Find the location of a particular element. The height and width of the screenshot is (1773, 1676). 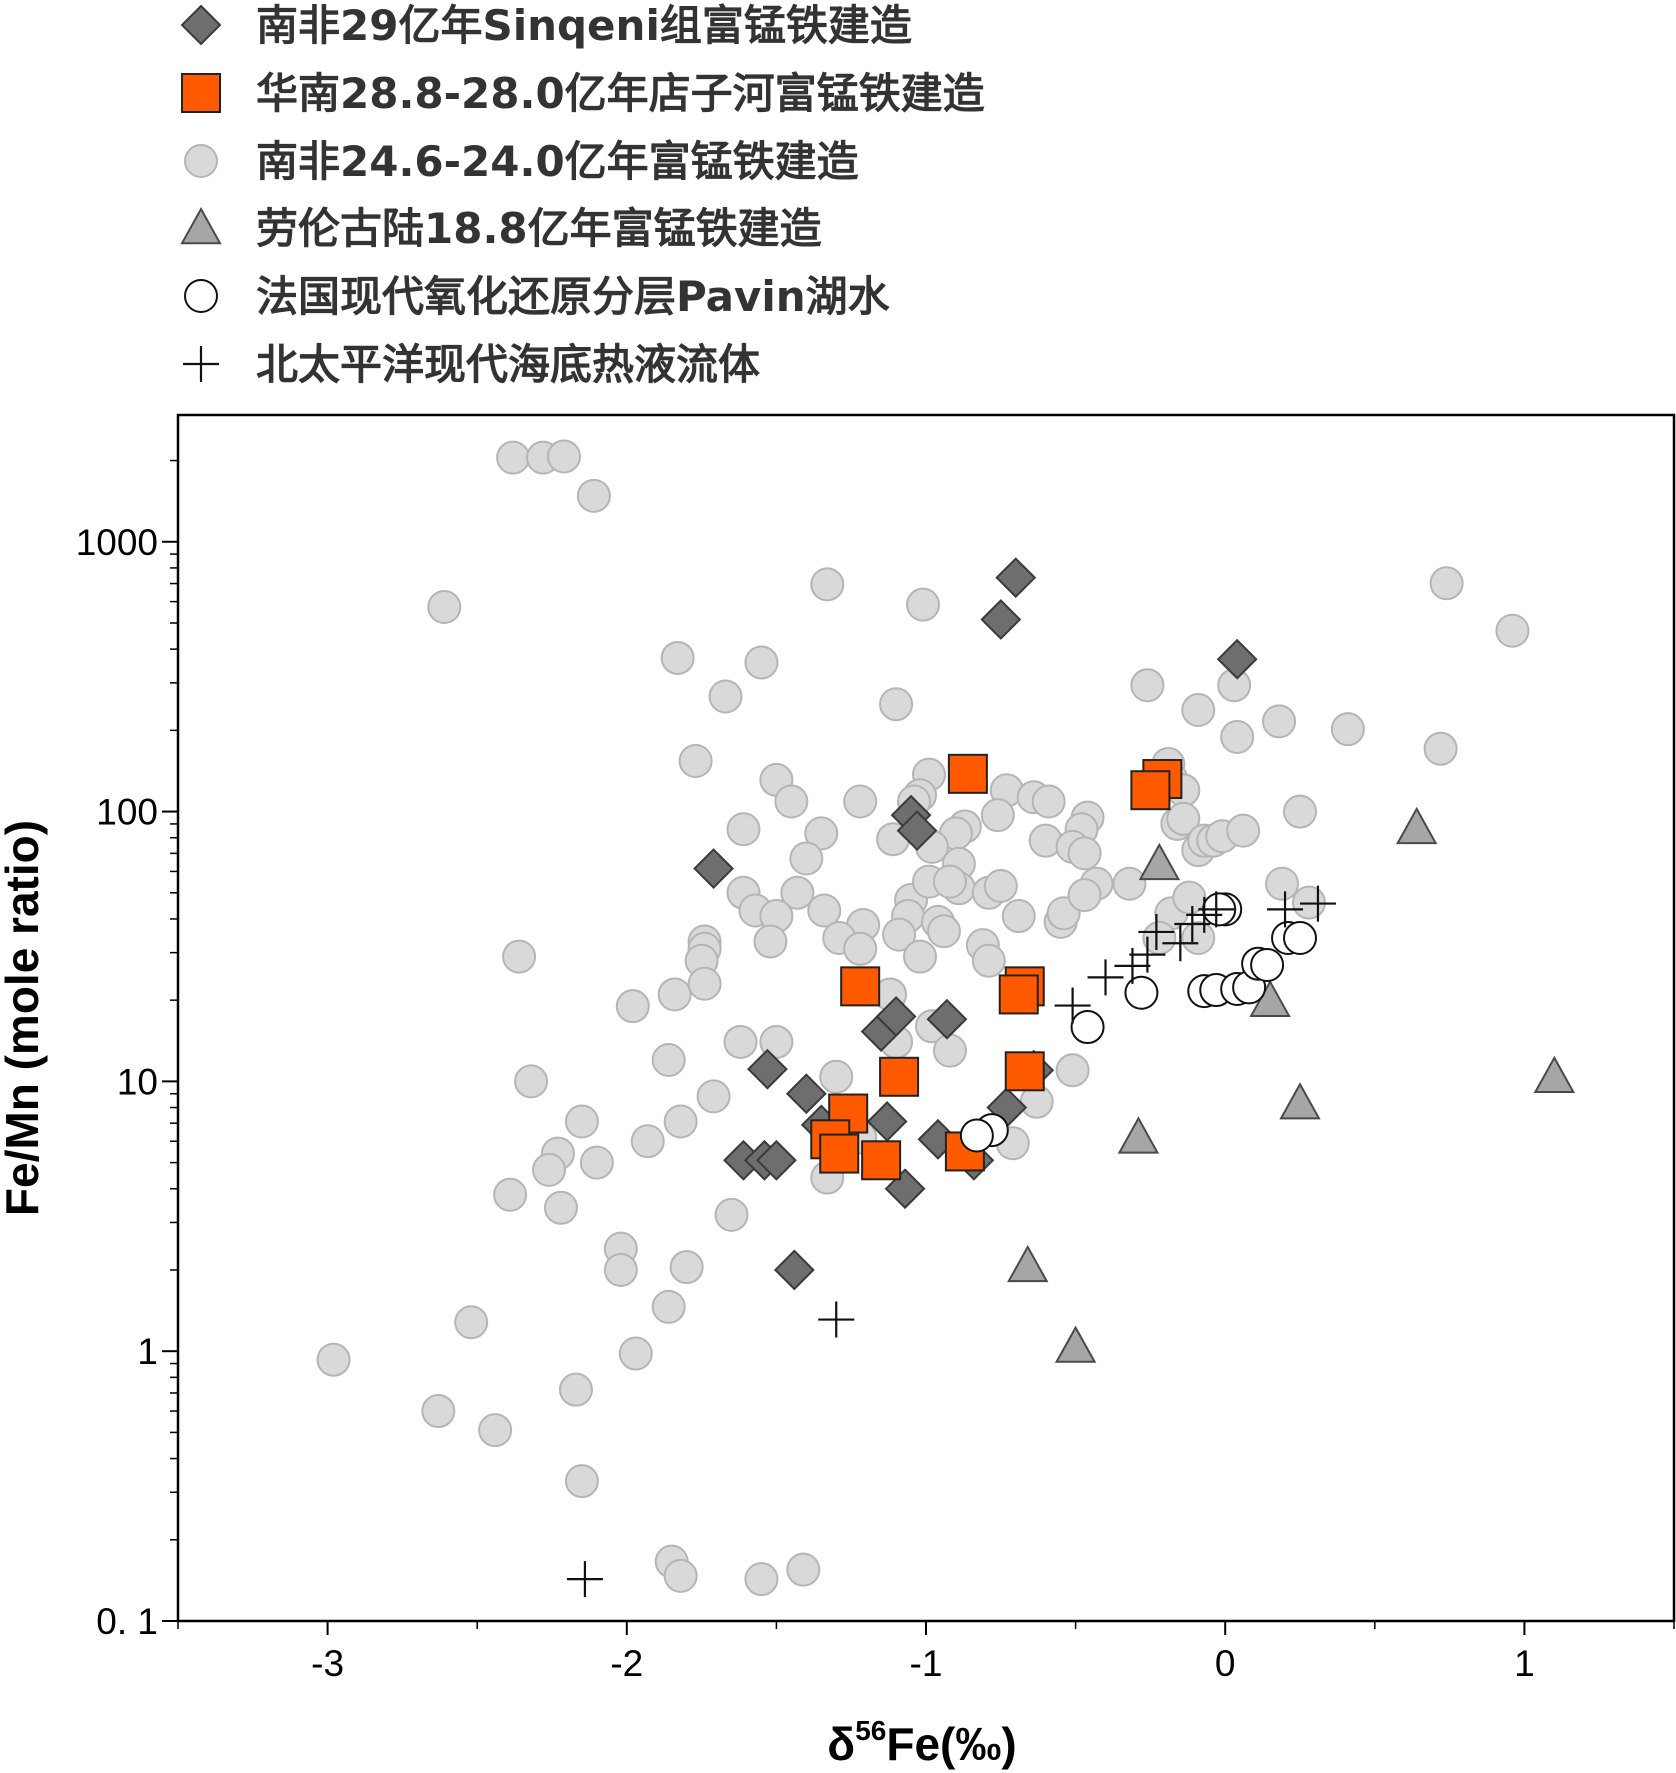

legend-label: 劳伦古陆18.8亿年富锰铁建造 is located at coordinates (539, 228).